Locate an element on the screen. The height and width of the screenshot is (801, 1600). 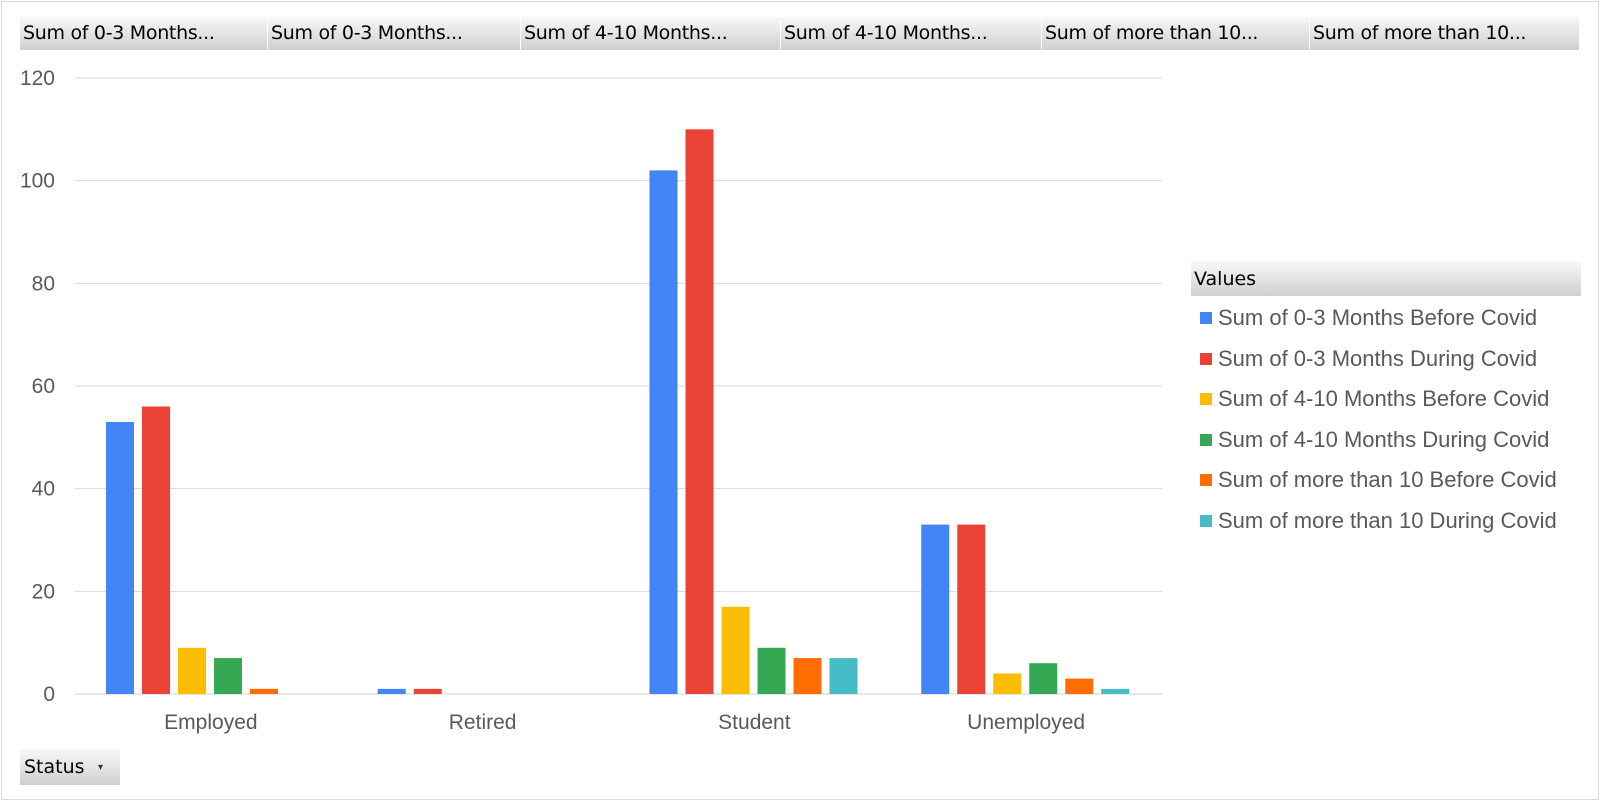
y-tick-label: 80 is located at coordinates (43, 283).